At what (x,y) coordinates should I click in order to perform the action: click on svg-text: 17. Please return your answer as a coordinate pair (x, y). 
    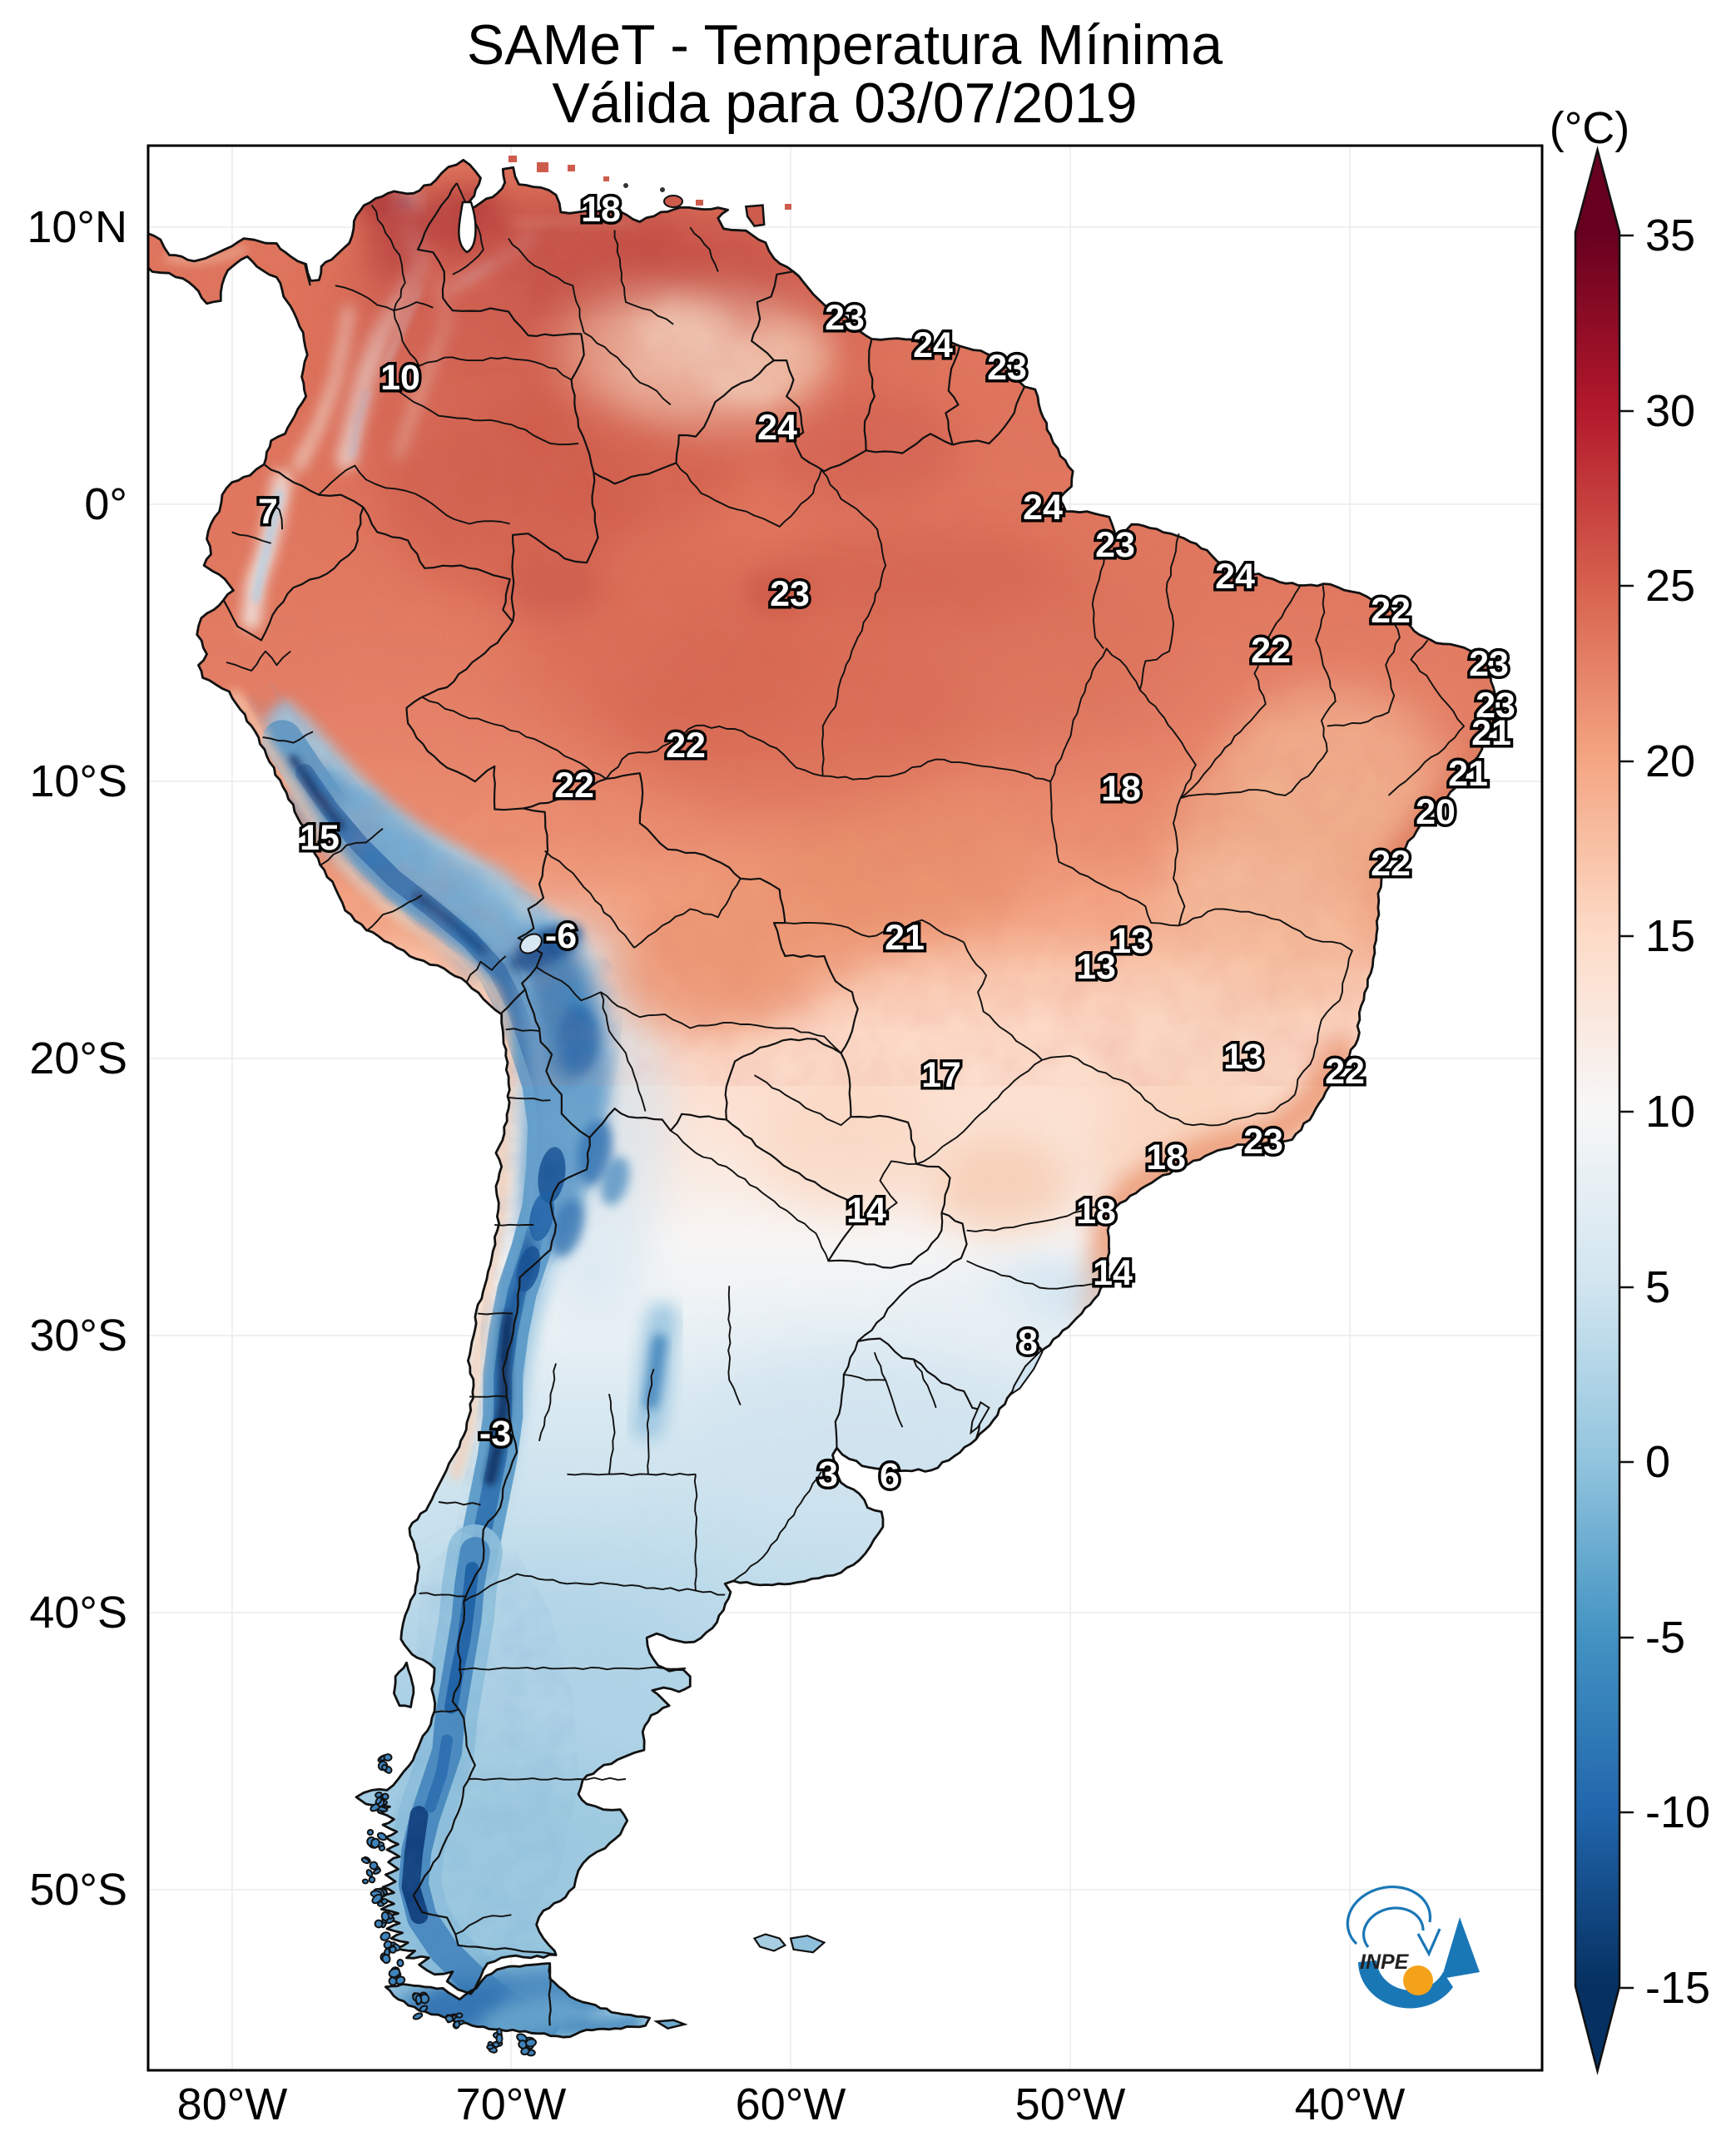
    Looking at the image, I should click on (941, 1075).